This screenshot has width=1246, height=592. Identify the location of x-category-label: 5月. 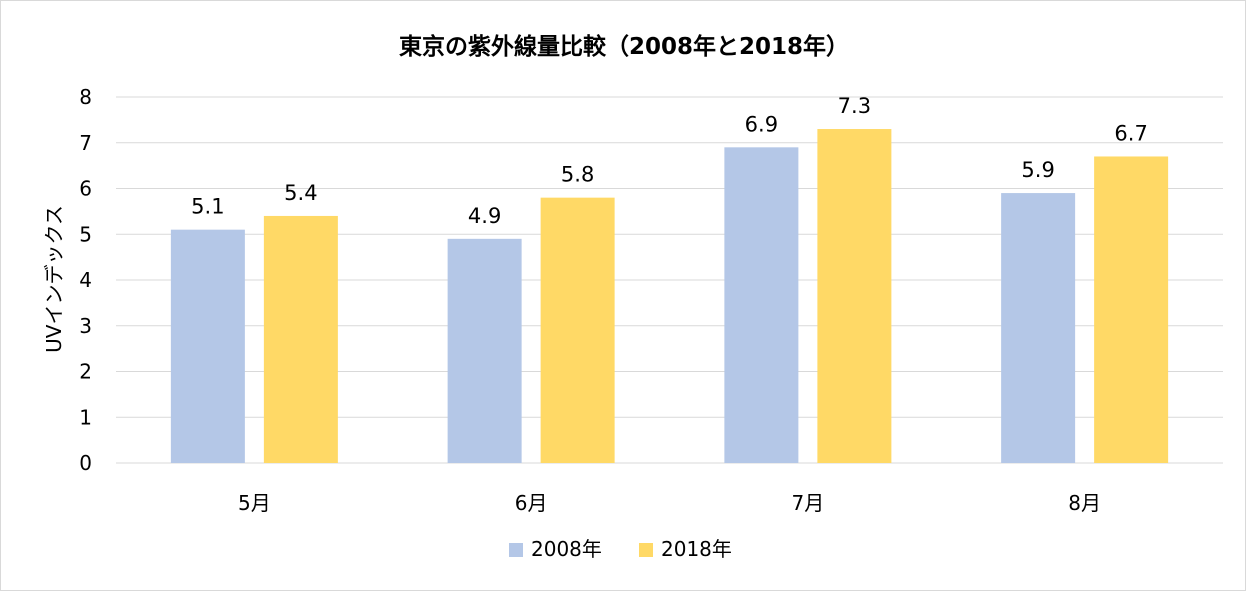
(254, 503).